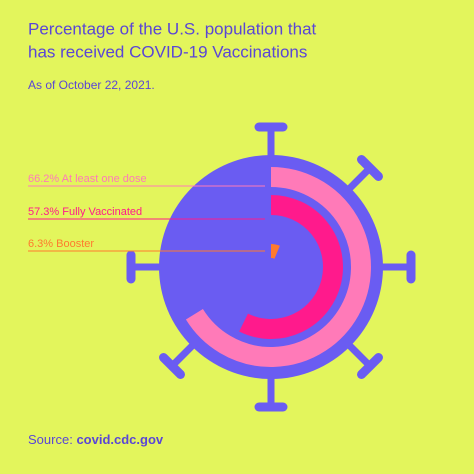 The height and width of the screenshot is (474, 474). I want to click on series-label: 6.3% Booster, so click(61, 244).